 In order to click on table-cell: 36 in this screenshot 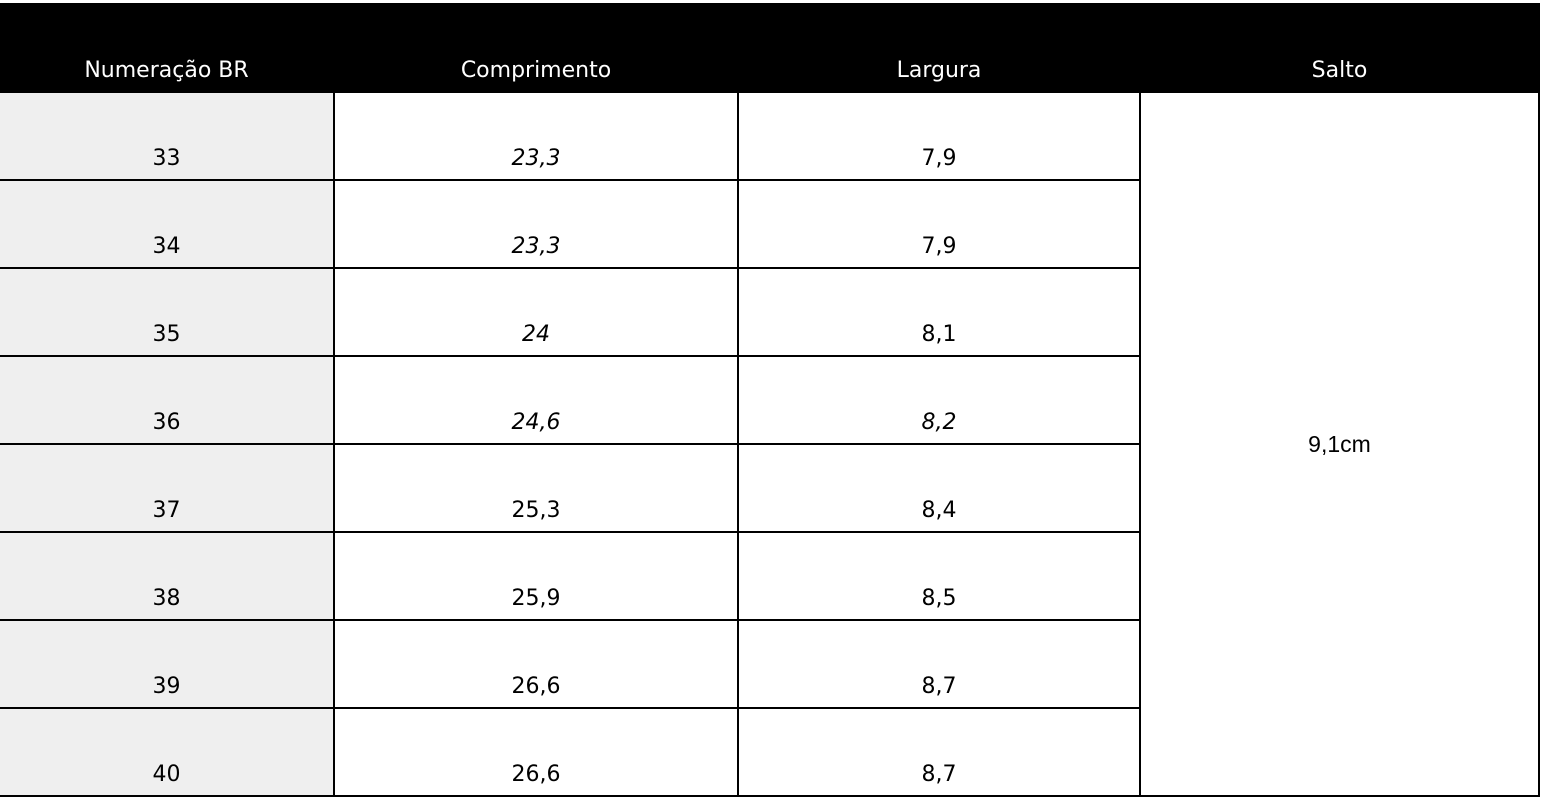, I will do `click(167, 401)`.